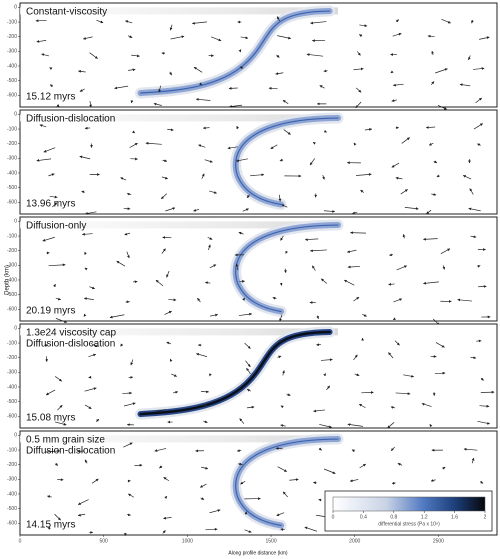 The width and height of the screenshot is (500, 559). Describe the element at coordinates (12, 450) in the screenshot. I see `y-tick-label: -100` at that location.